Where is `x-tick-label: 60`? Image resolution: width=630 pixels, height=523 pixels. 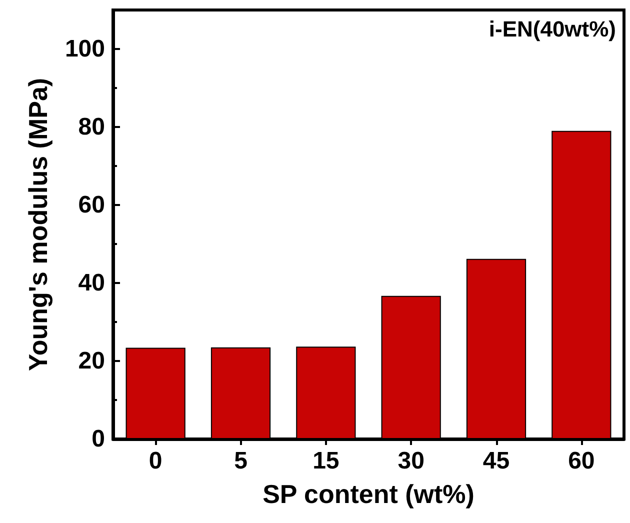
x-tick-label: 60 is located at coordinates (581, 461).